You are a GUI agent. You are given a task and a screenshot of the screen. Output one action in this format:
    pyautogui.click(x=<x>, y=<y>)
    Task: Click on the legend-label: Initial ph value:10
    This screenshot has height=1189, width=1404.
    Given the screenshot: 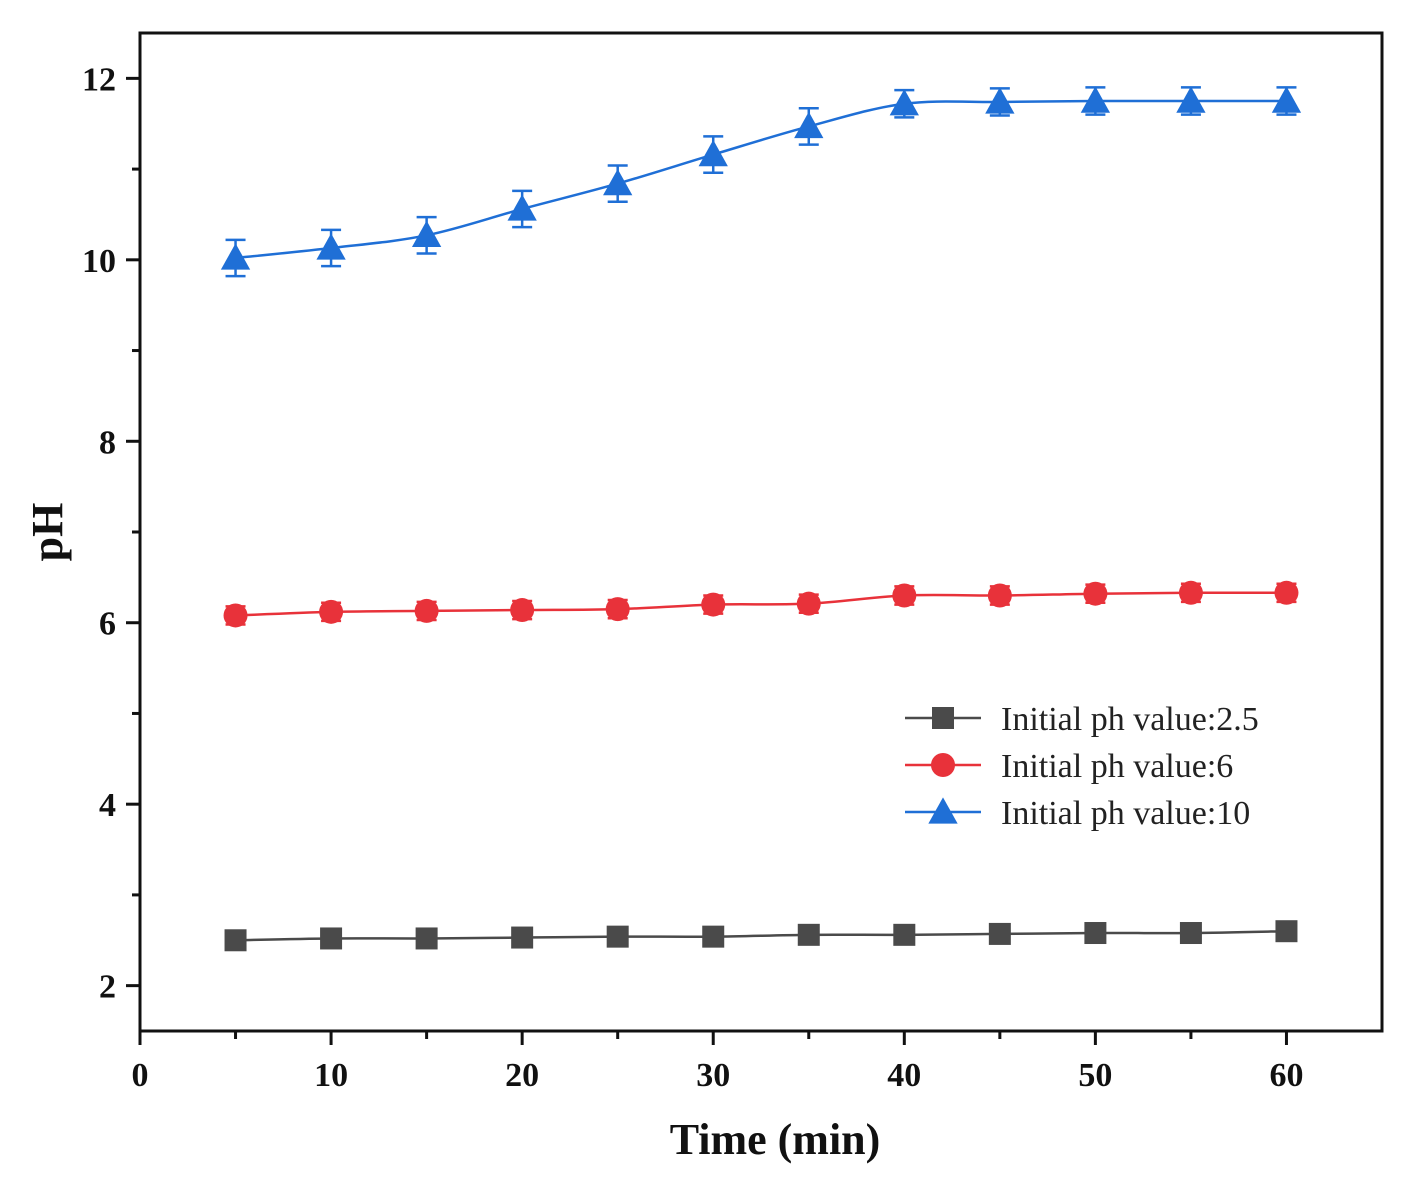 What is the action you would take?
    pyautogui.click(x=1125, y=813)
    